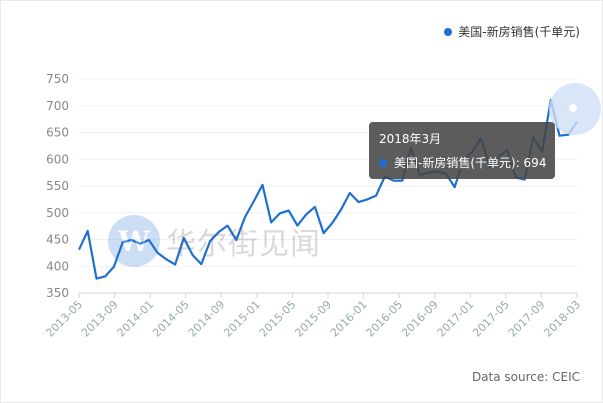 This screenshot has height=403, width=603. Describe the element at coordinates (527, 319) in the screenshot. I see `x-tick-label: 2017-09` at that location.